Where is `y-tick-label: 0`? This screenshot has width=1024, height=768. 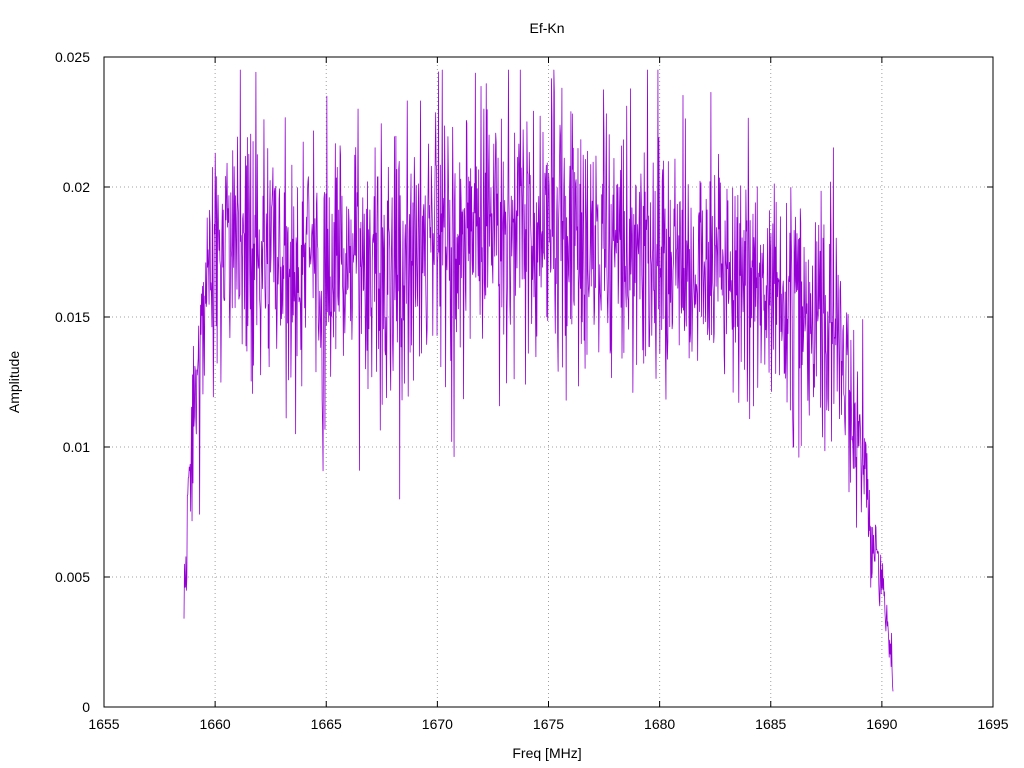
y-tick-label: 0 is located at coordinates (86, 707).